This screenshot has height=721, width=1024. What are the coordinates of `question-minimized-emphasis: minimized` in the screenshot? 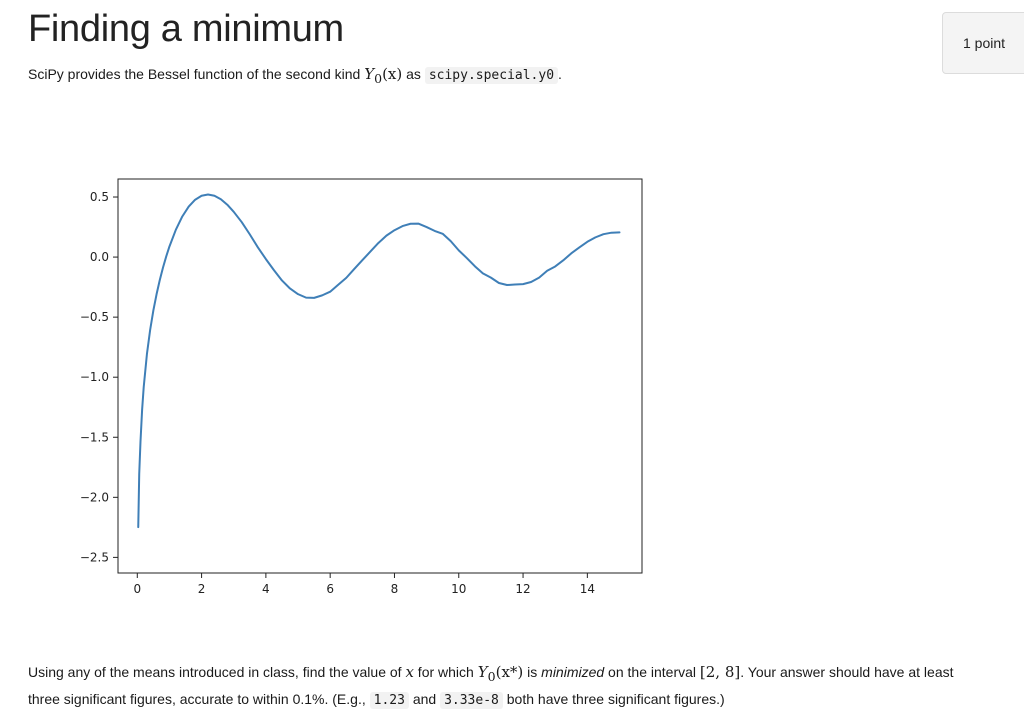 It's located at (573, 672).